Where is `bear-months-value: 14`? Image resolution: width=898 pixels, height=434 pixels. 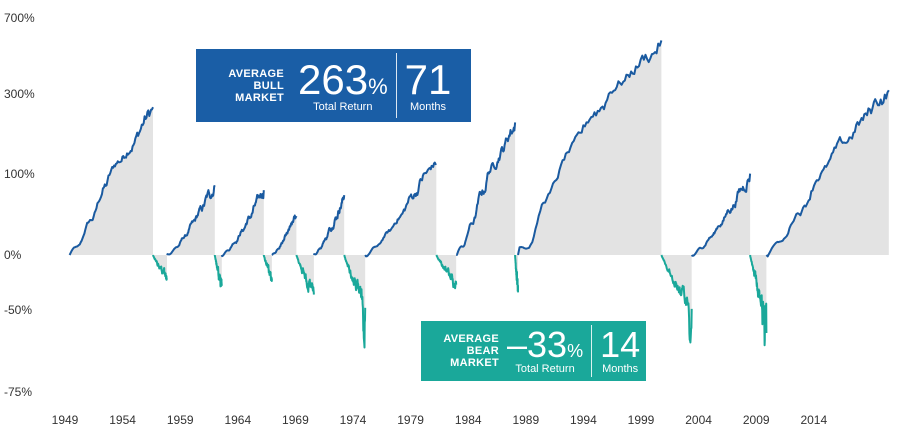 bear-months-value: 14 is located at coordinates (620, 344).